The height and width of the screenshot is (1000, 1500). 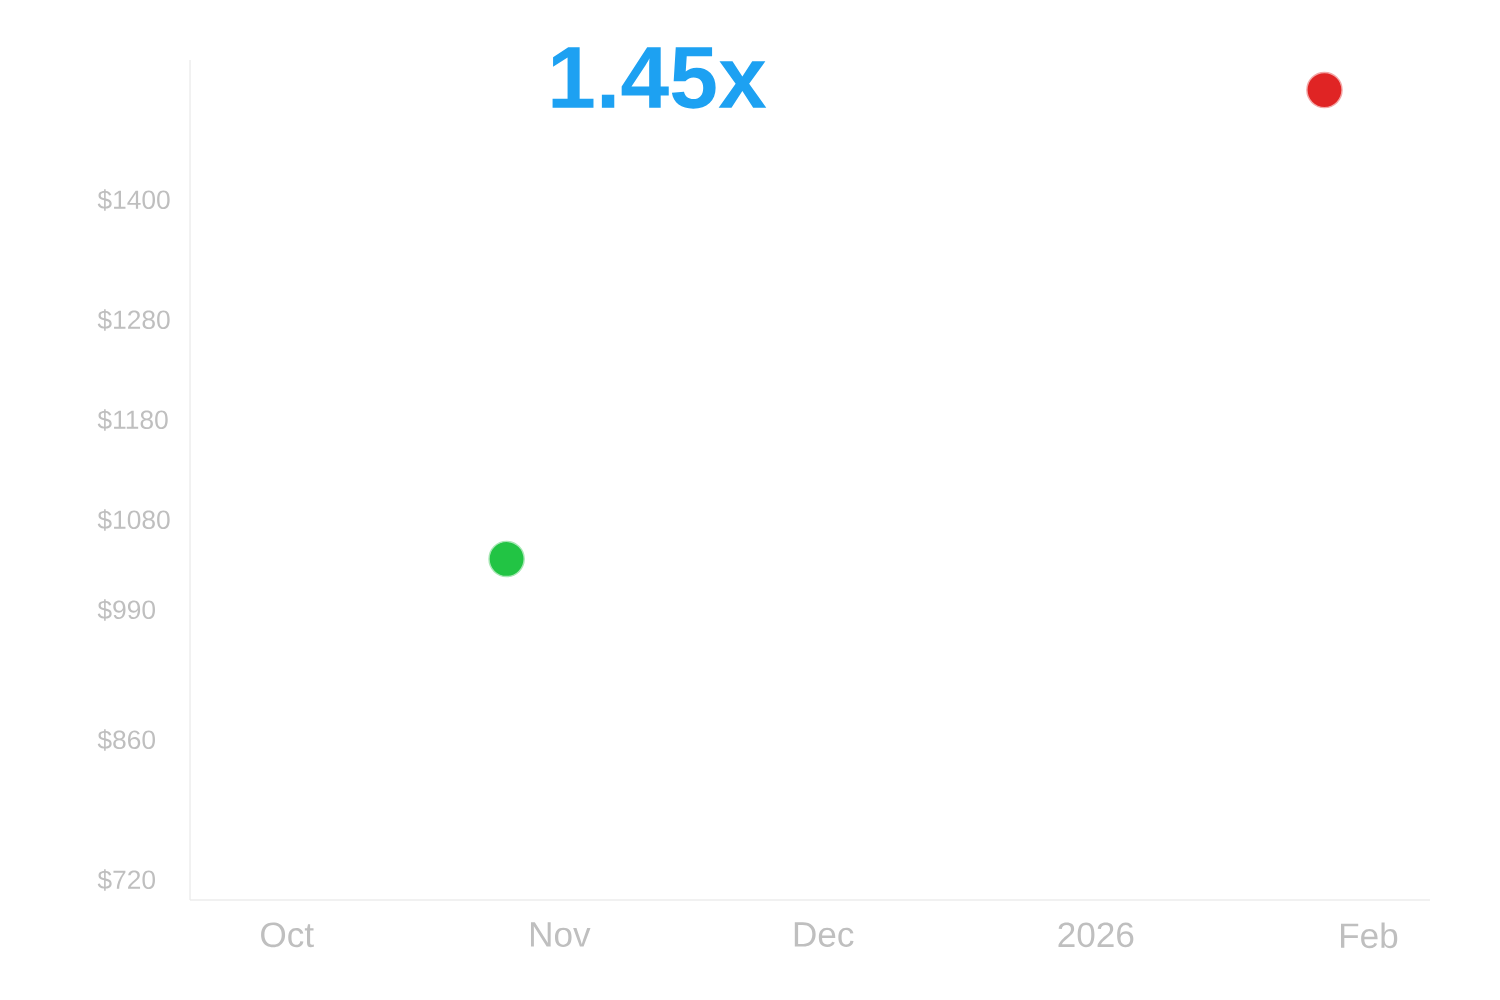 What do you see at coordinates (126, 610) in the screenshot?
I see `y-tick-label: $990` at bounding box center [126, 610].